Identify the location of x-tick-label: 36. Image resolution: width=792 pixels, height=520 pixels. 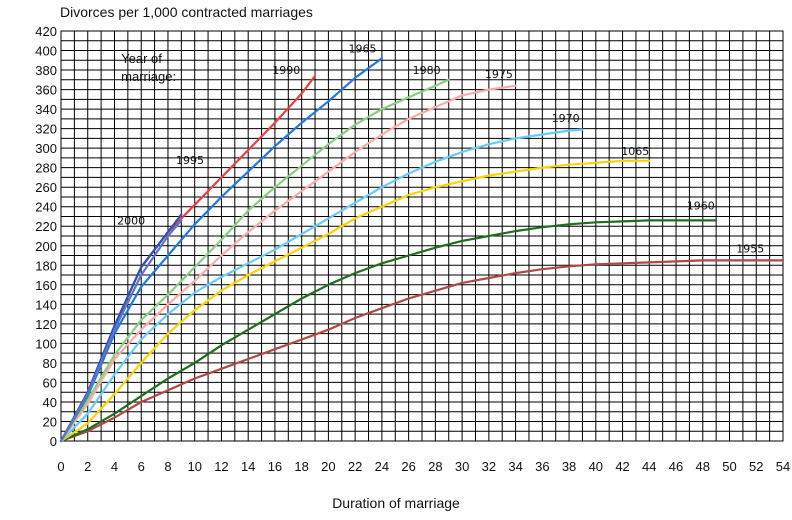
(542, 466).